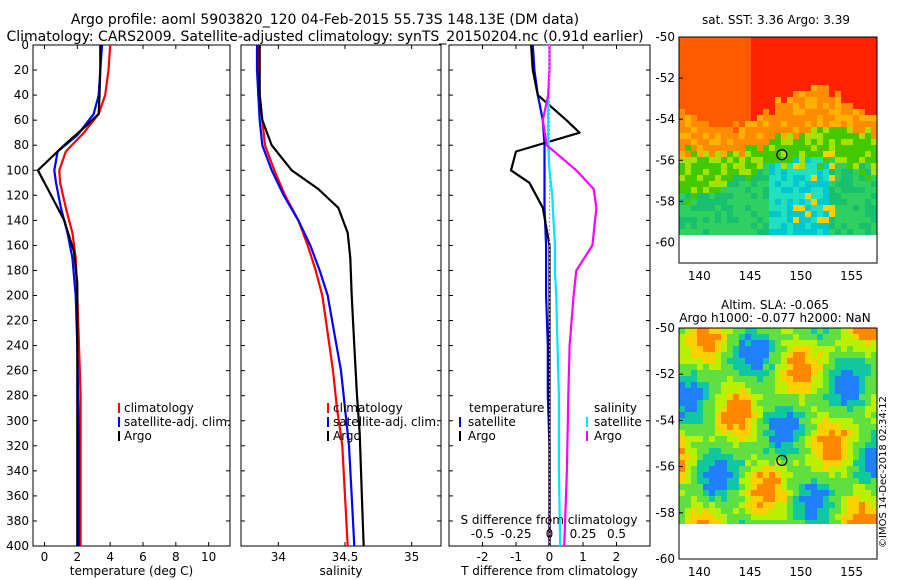  I want to click on map-title: Altim. SLA: -0.065, so click(775, 305).